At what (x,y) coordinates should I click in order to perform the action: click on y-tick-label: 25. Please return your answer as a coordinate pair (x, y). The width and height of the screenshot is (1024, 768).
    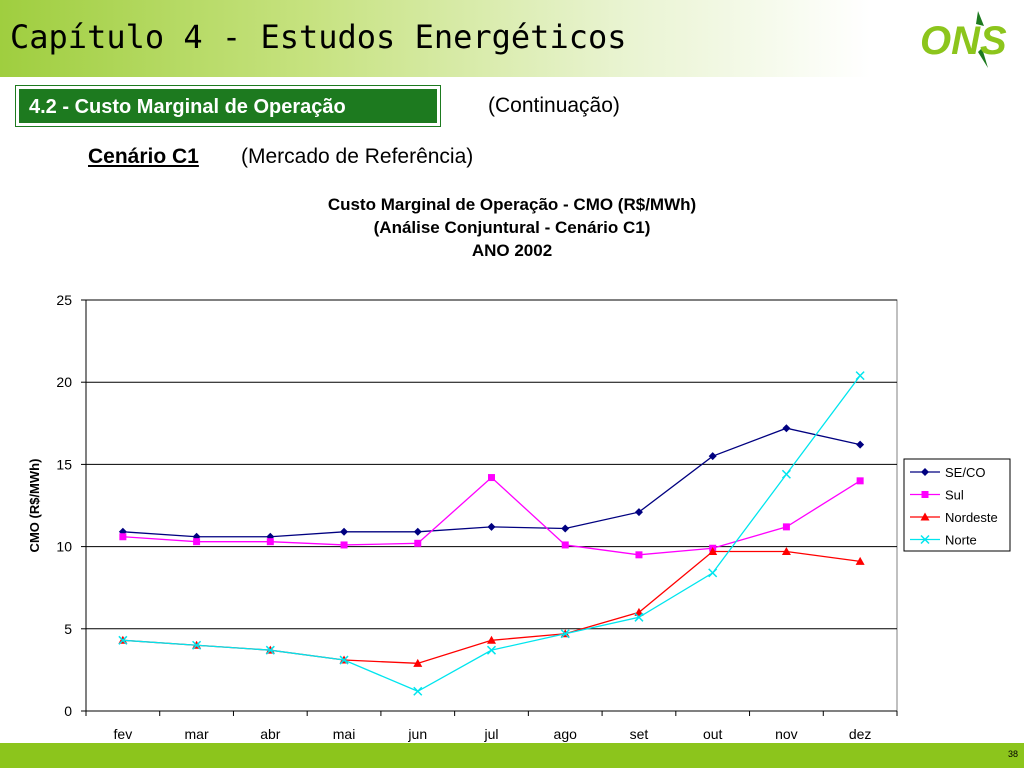
    Looking at the image, I should click on (64, 300).